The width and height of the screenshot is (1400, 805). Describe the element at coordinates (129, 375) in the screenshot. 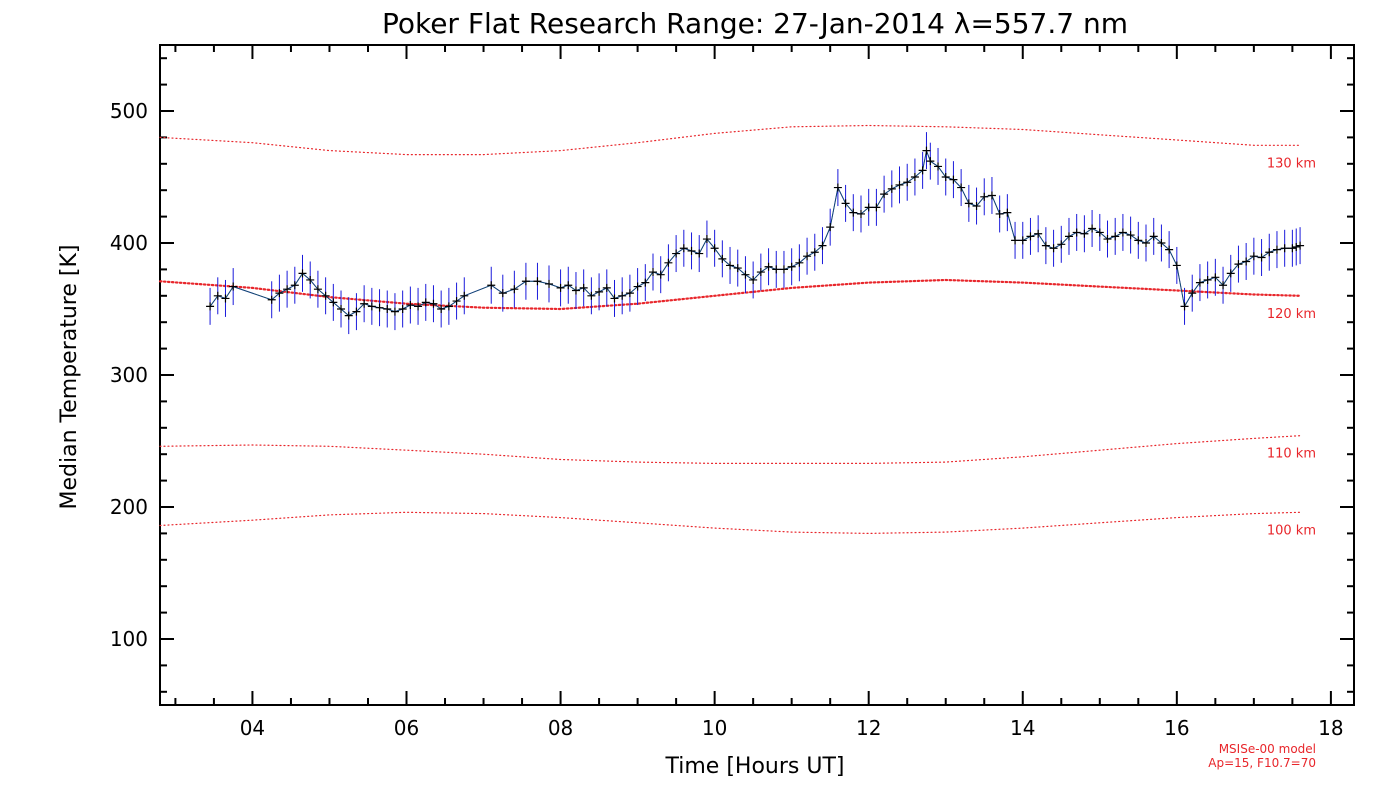

I see `y-tick-label: 300` at that location.